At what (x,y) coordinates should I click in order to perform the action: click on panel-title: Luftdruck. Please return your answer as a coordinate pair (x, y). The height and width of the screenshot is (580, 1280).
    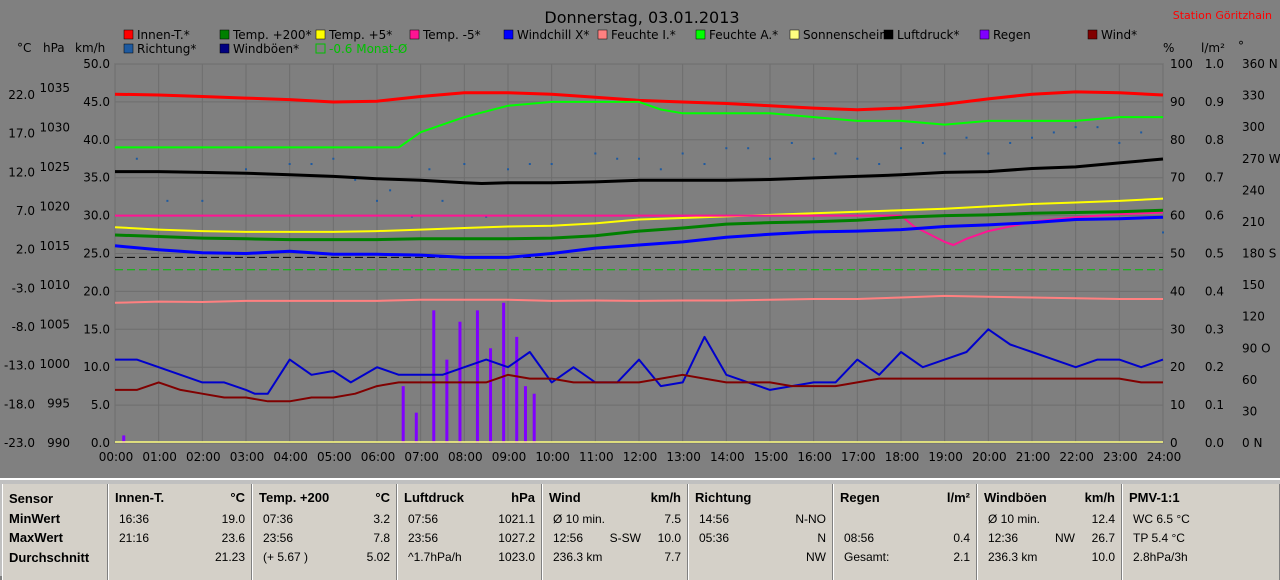
    Looking at the image, I should click on (434, 497).